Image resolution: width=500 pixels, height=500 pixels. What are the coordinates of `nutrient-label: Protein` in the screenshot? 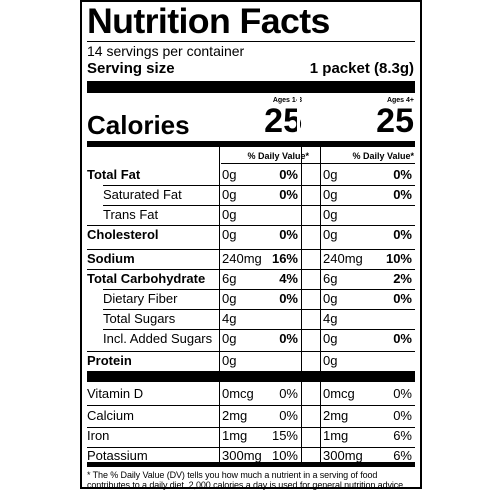 It's located at (109, 360).